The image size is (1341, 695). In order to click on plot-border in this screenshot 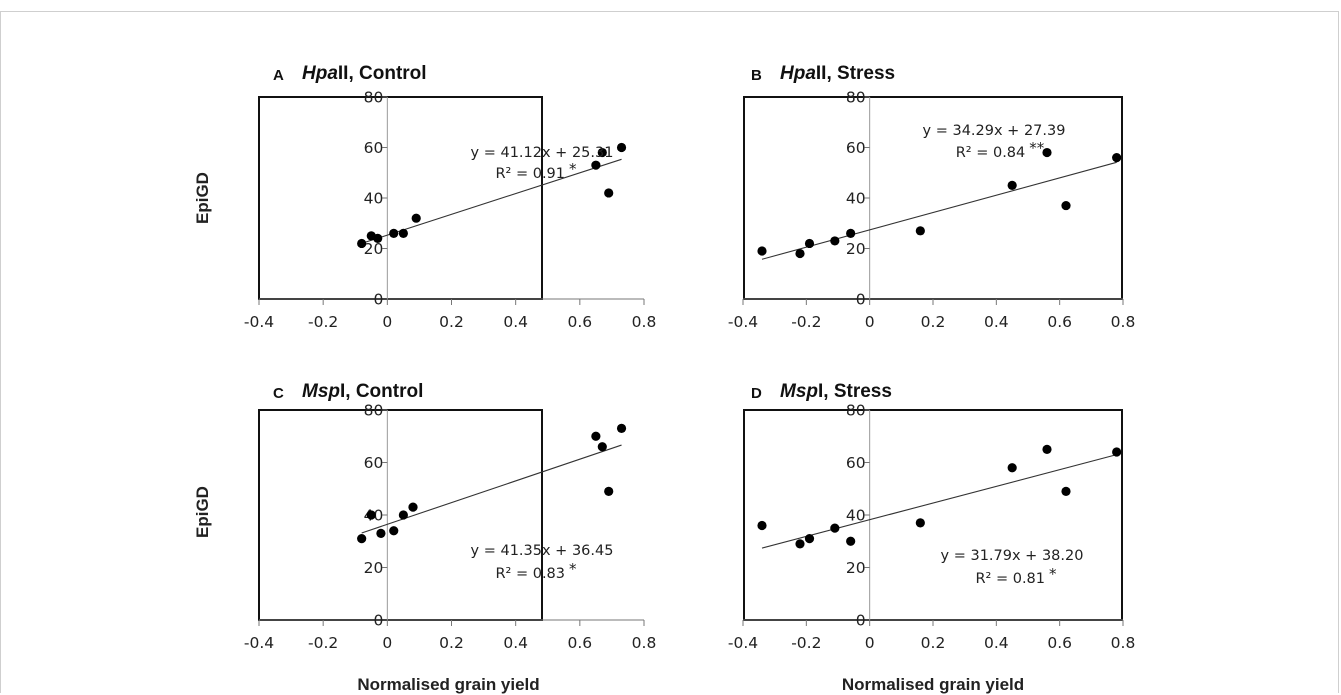, I will do `click(933, 515)`.